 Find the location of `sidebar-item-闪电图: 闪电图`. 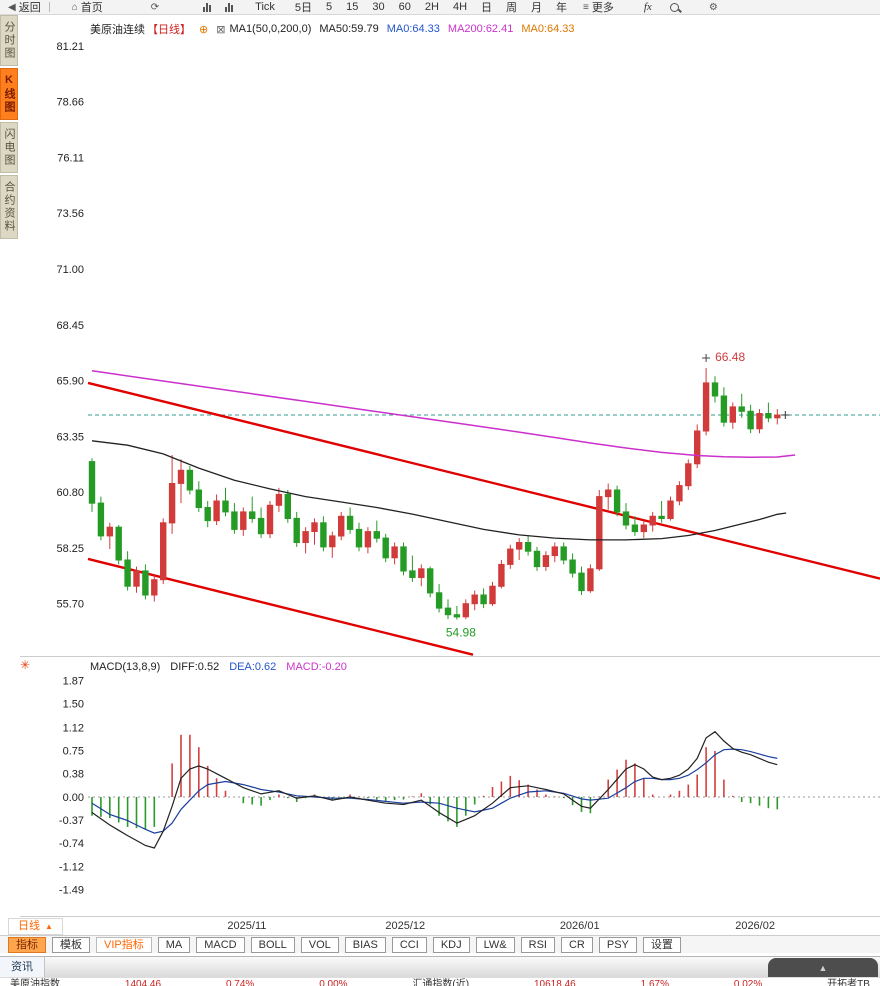

sidebar-item-闪电图: 闪电图 is located at coordinates (9, 147).